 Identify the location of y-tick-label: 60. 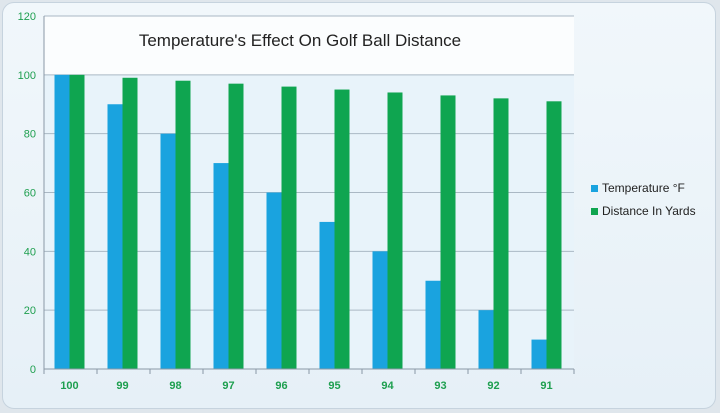
(30, 194).